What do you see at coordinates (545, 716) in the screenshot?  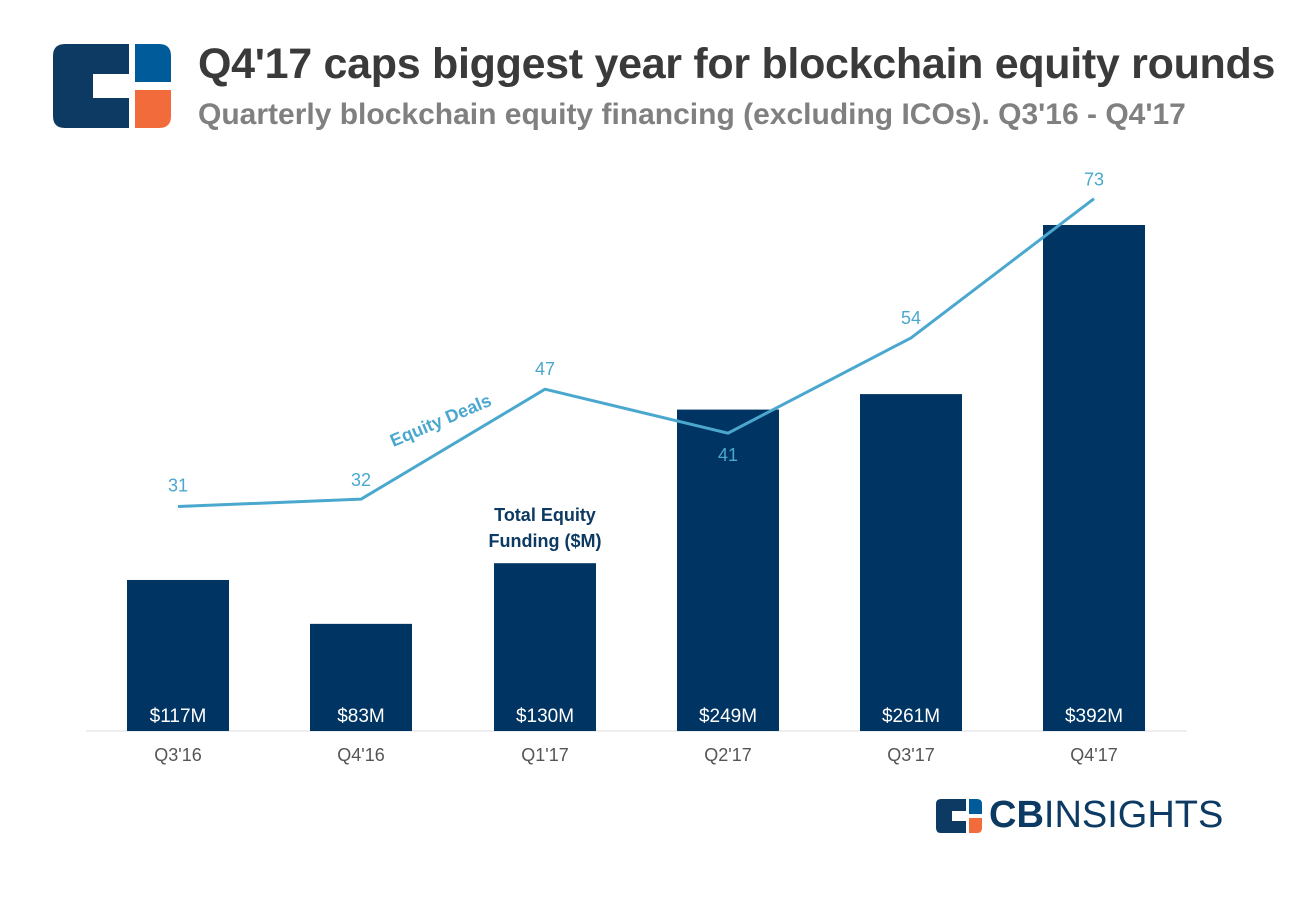 I see `bar-value-label: $130M` at bounding box center [545, 716].